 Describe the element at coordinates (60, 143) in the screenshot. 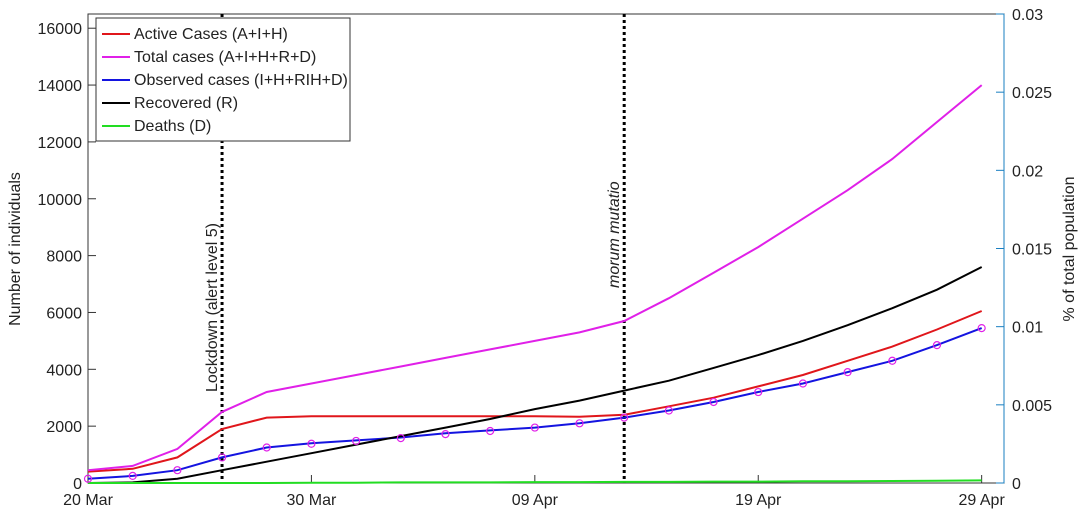

I see `y-tick-label: 12000` at that location.